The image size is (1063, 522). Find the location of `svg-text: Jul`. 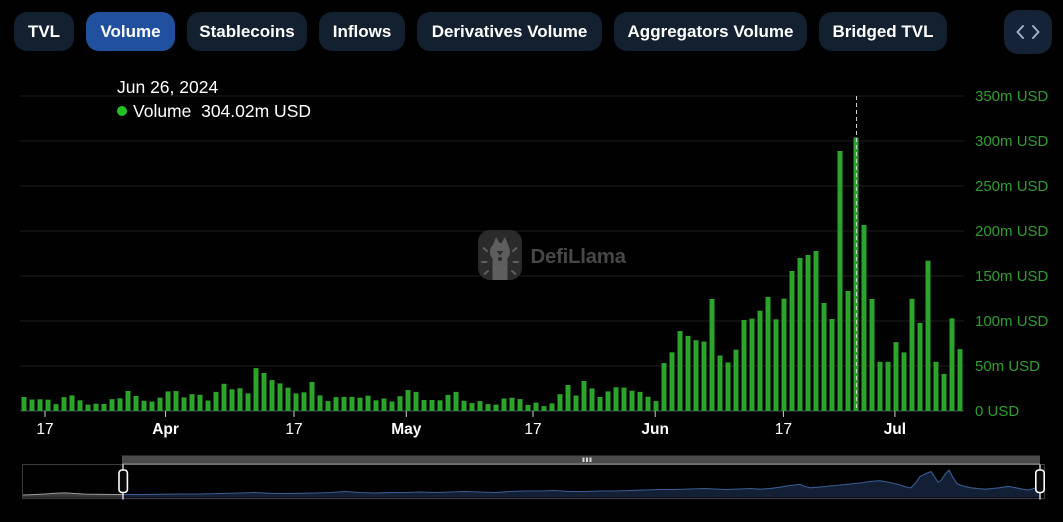

svg-text: Jul is located at coordinates (895, 429).